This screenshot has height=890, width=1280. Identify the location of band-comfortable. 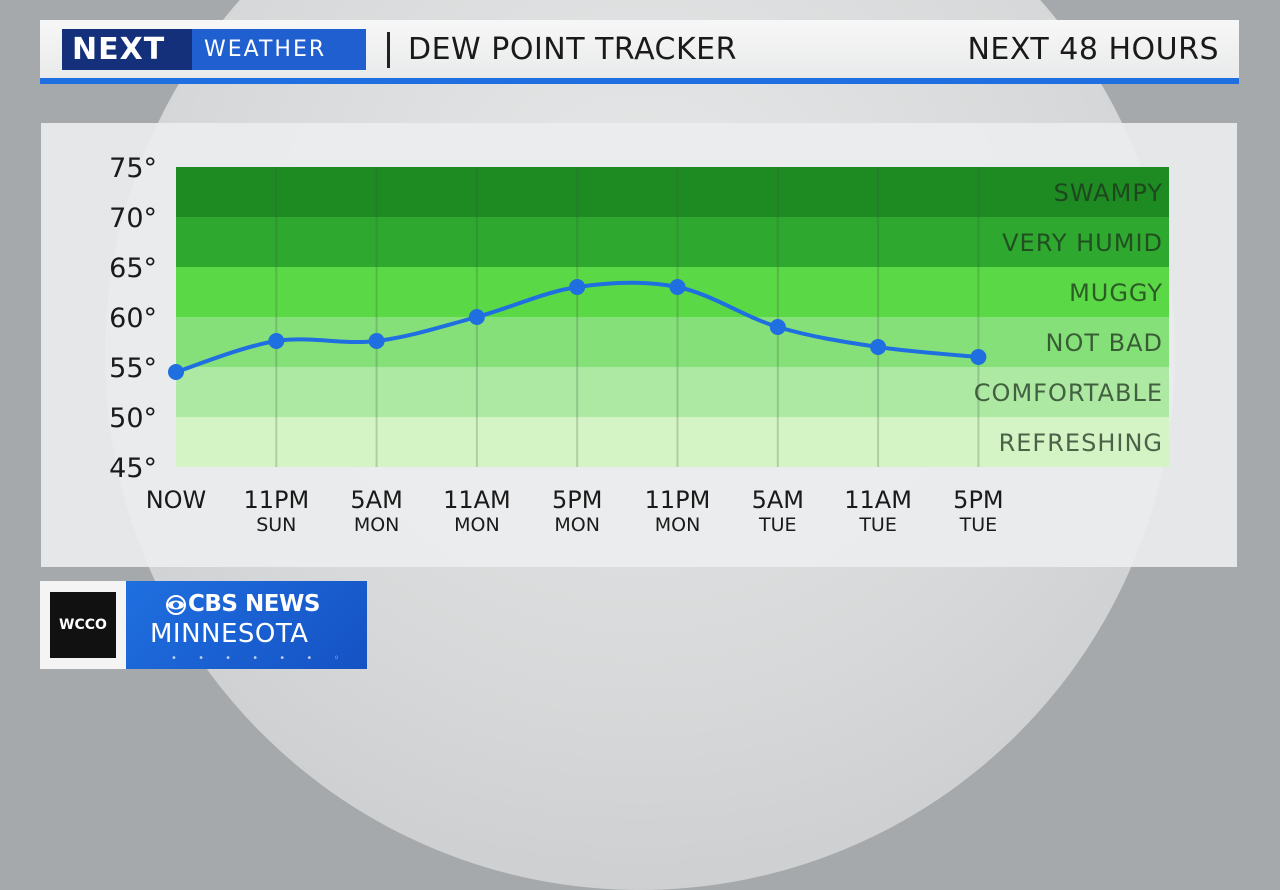
(672, 392).